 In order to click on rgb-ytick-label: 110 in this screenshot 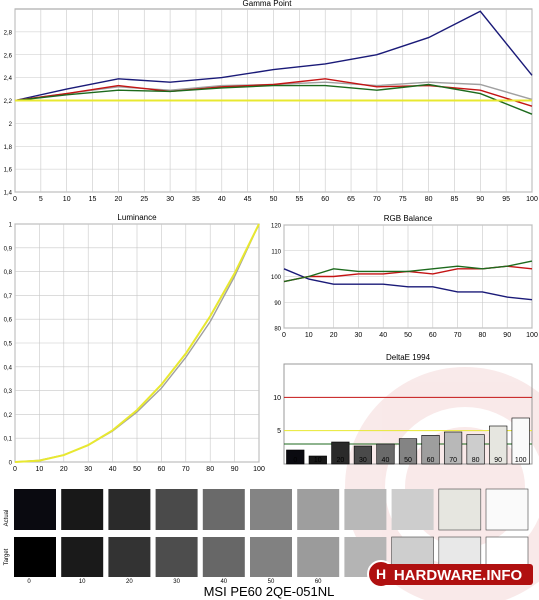, I will do `click(276, 252)`.